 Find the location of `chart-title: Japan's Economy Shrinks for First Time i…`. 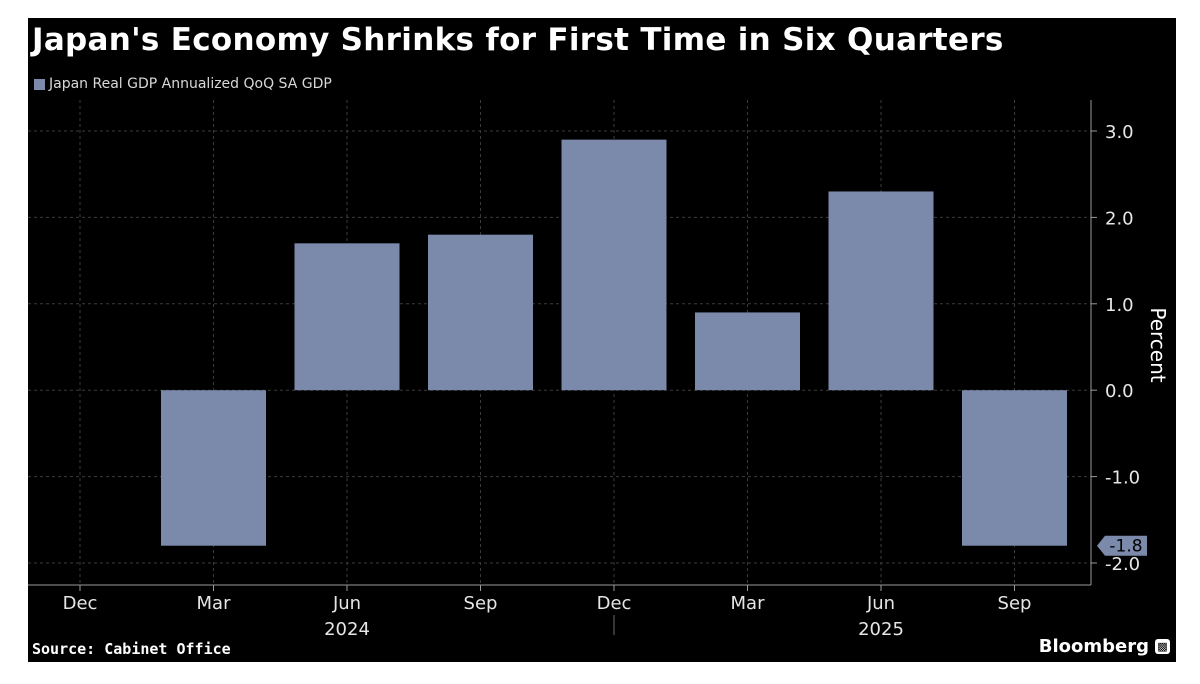

chart-title: Japan's Economy Shrinks for First Time i… is located at coordinates (518, 40).